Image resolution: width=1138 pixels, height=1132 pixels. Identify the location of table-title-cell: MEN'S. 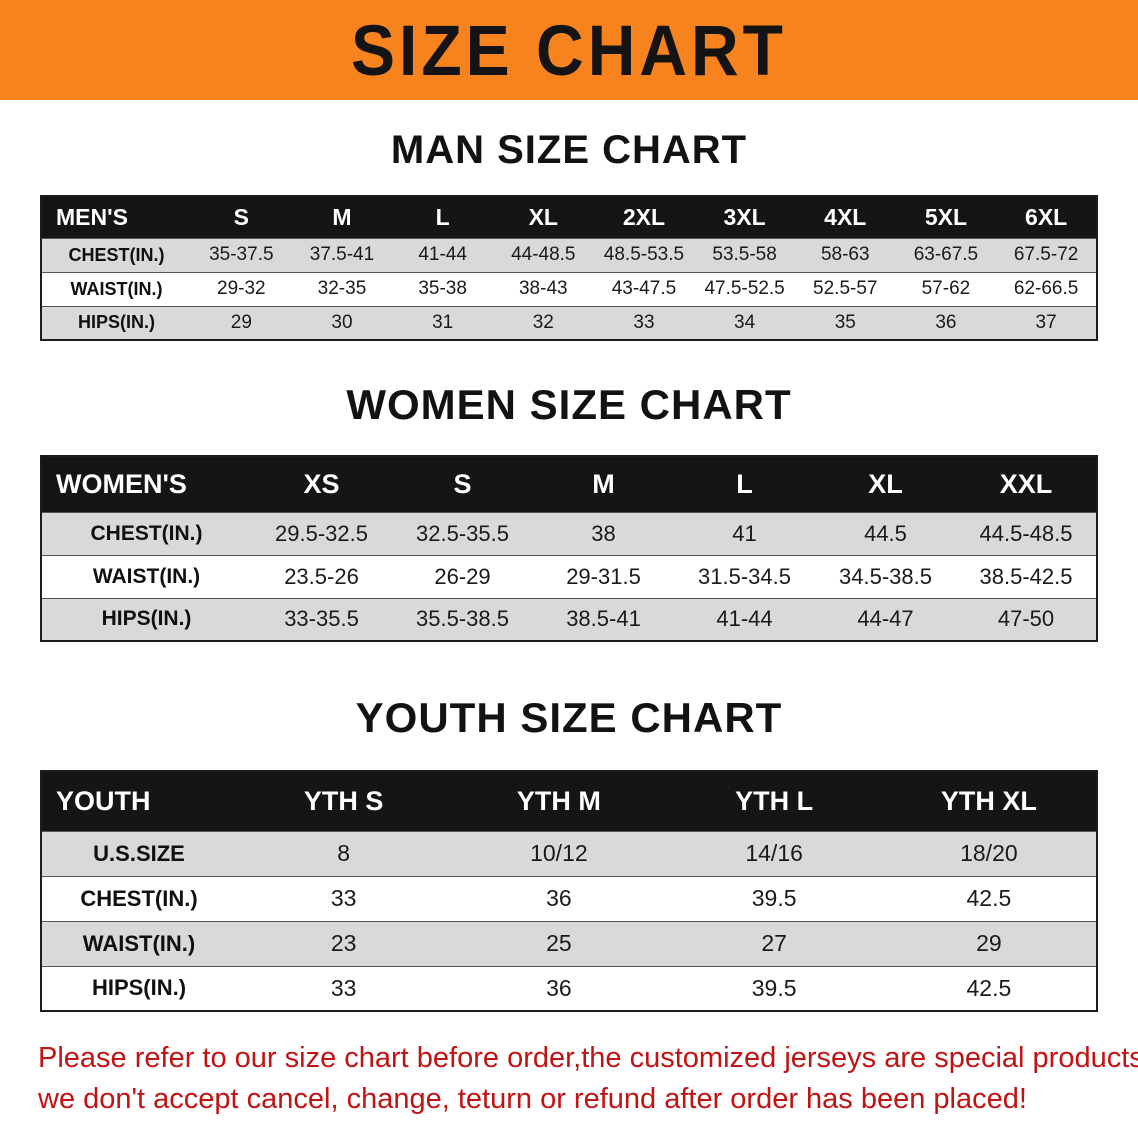
(92, 216).